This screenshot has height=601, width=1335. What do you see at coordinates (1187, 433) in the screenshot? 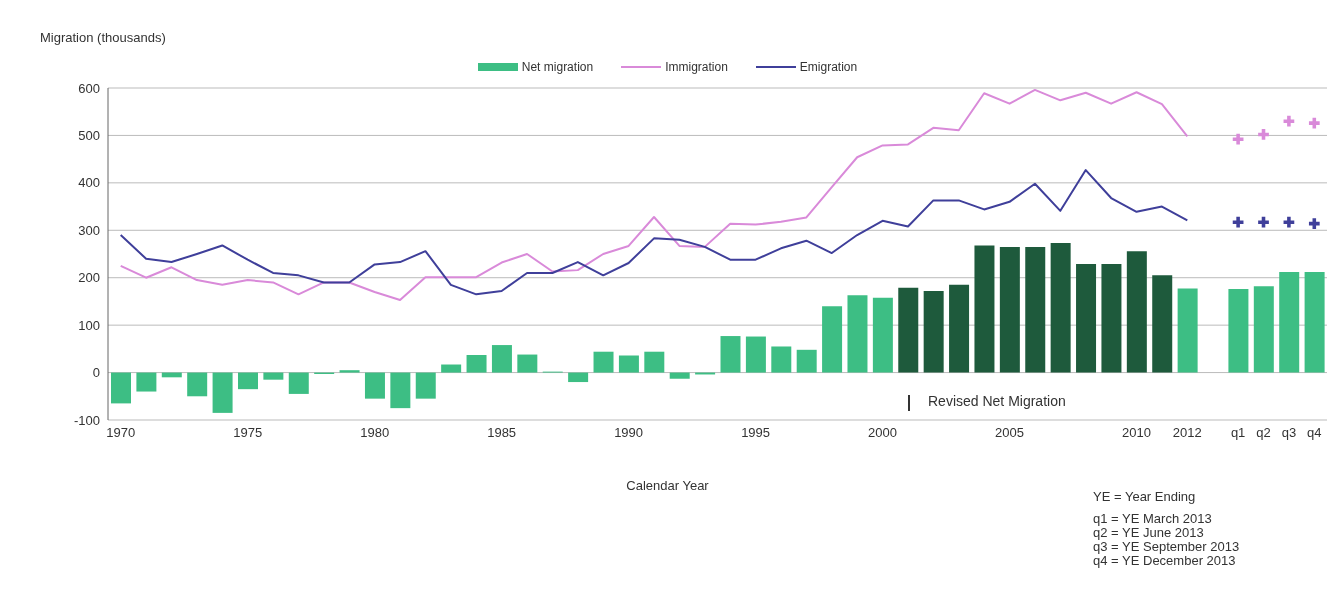
I see `x-tick-label: 2012` at bounding box center [1187, 433].